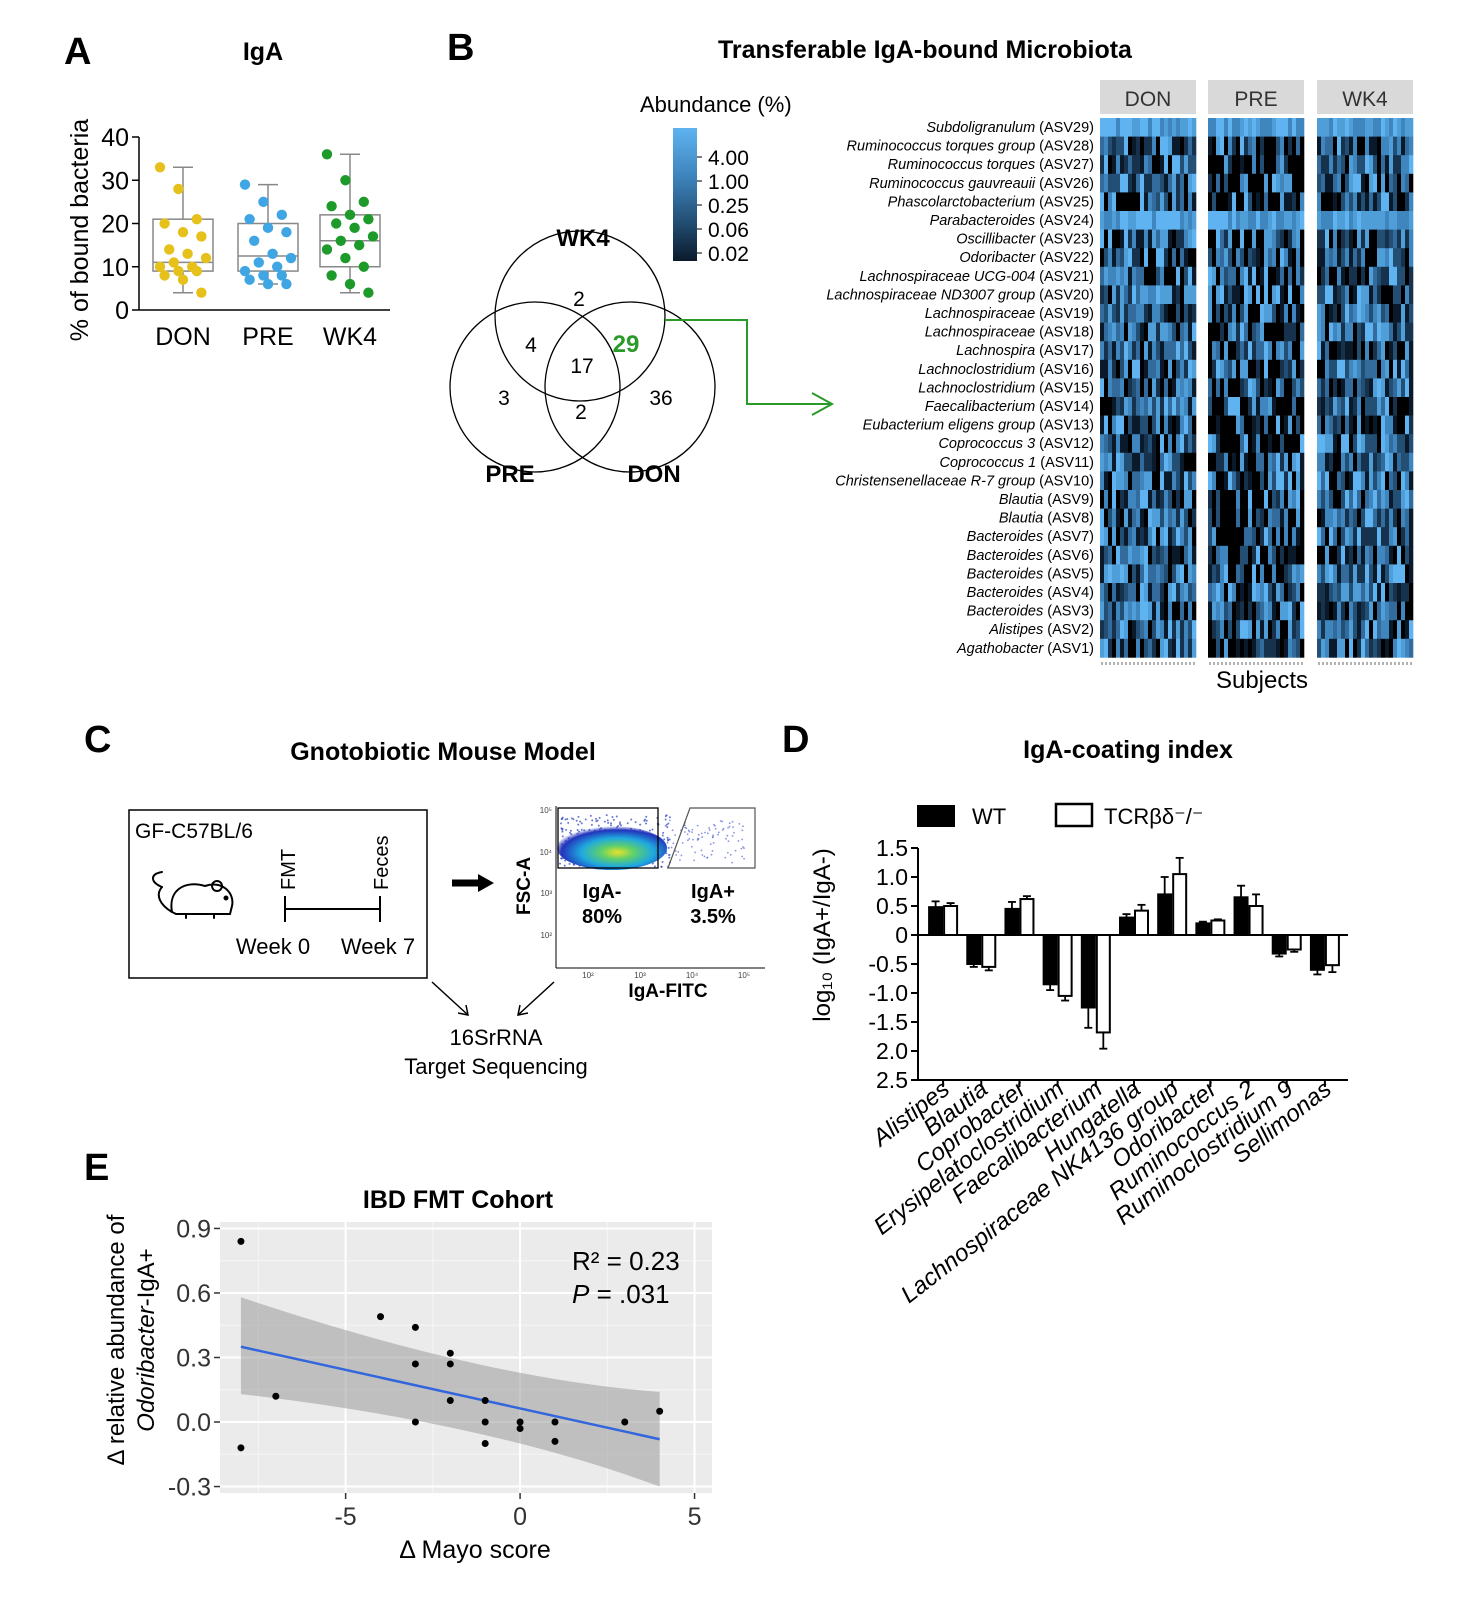  Describe the element at coordinates (978, 426) in the screenshot. I see `heatmap-row-label: Eubacterium eligens group (ASV13)` at that location.